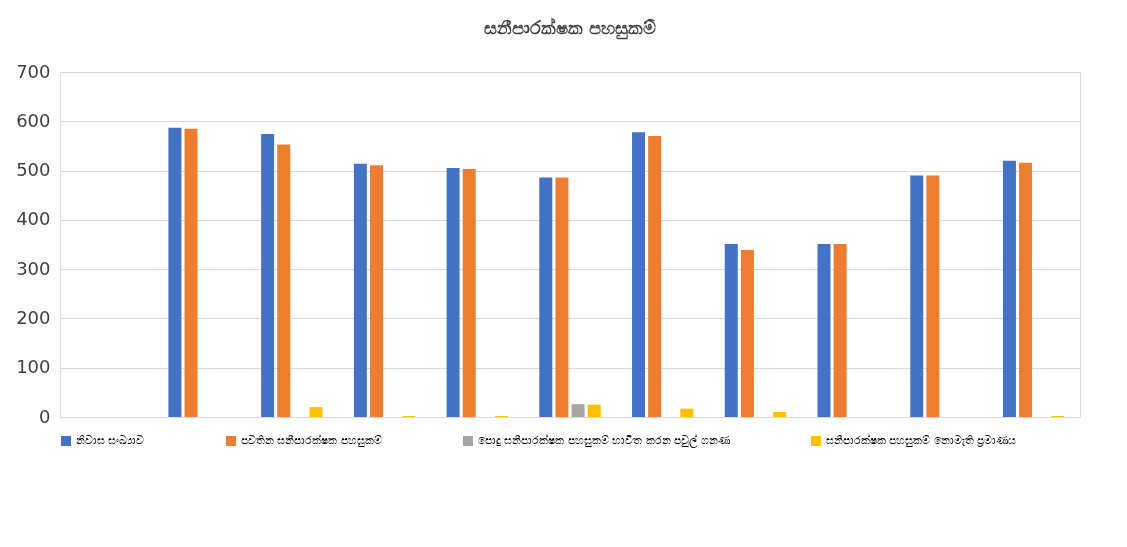 This screenshot has height=547, width=1127. What do you see at coordinates (311, 440) in the screenshot?
I see `legend-label: පවතින සනීපාරක්ෂක පහසුකම්` at bounding box center [311, 440].